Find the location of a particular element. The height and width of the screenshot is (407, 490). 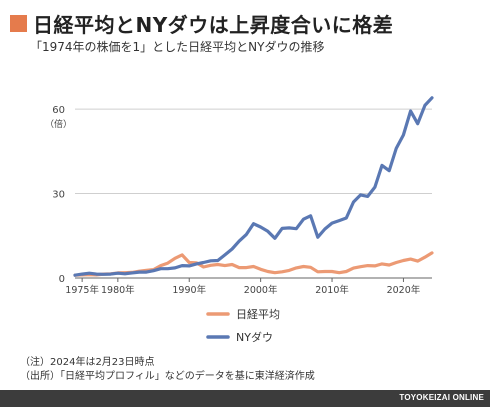

chart-subtitle: 「1974年の株価を1」とした日経平均とNYダウの推移 is located at coordinates (177, 47).